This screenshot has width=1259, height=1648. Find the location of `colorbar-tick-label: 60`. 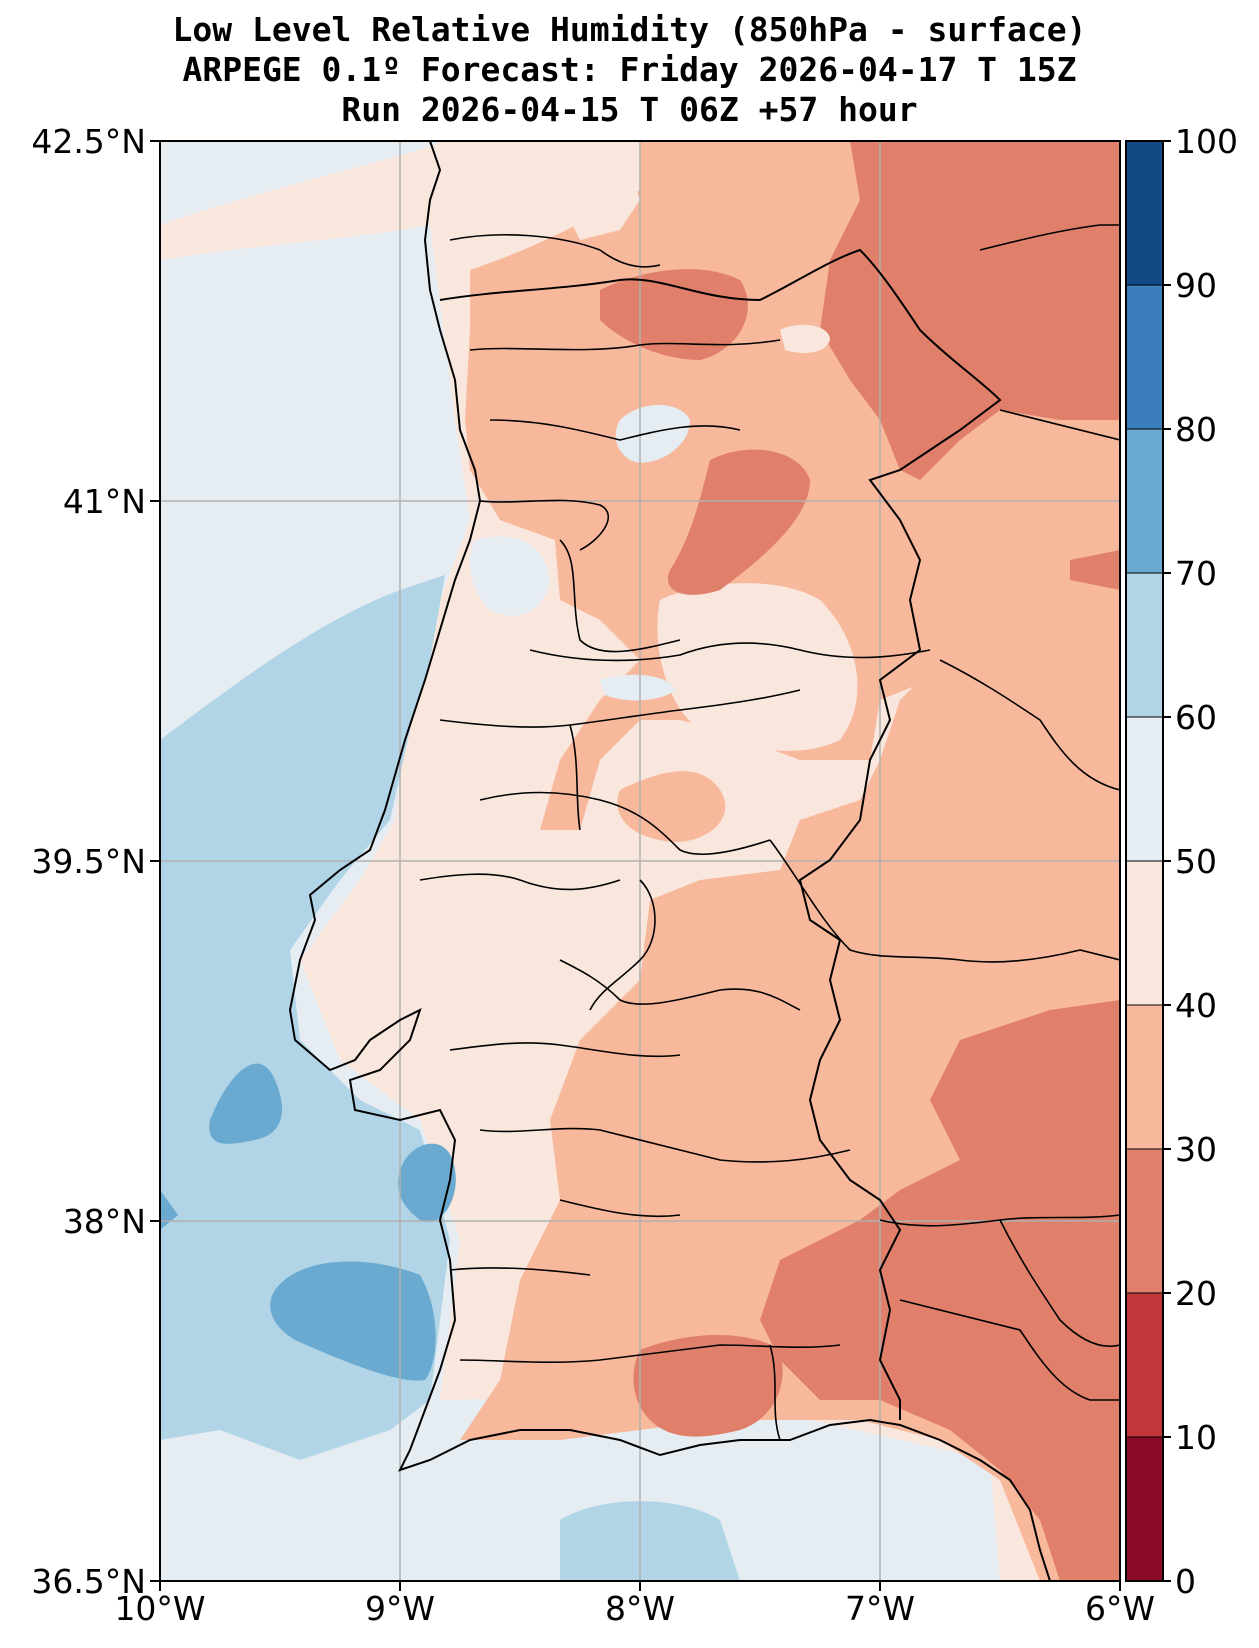

colorbar-tick-label: 60 is located at coordinates (1196, 717).